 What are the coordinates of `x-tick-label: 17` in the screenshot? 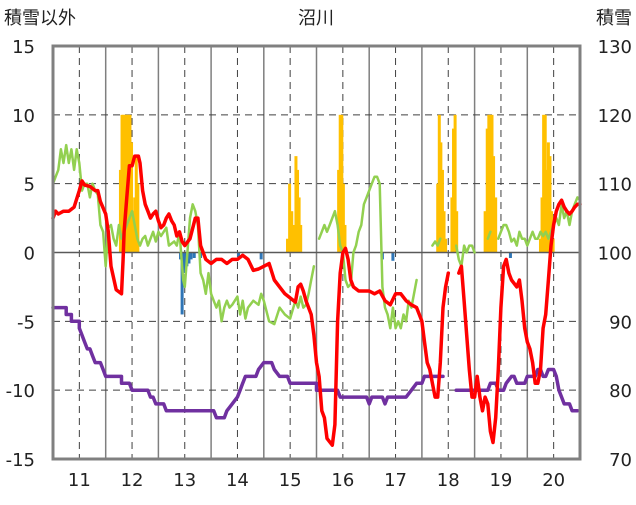 It's located at (395, 480).